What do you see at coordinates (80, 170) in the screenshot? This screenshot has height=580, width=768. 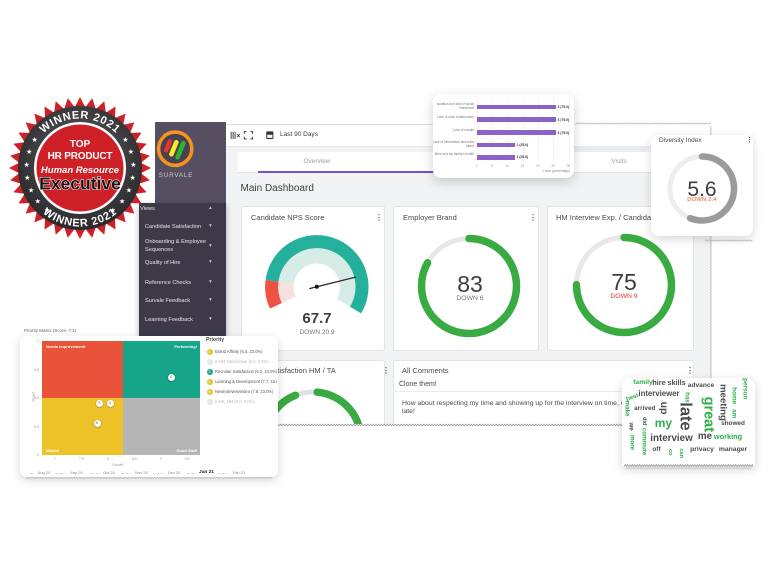 I see `svg-text: Human Resource` at bounding box center [80, 170].